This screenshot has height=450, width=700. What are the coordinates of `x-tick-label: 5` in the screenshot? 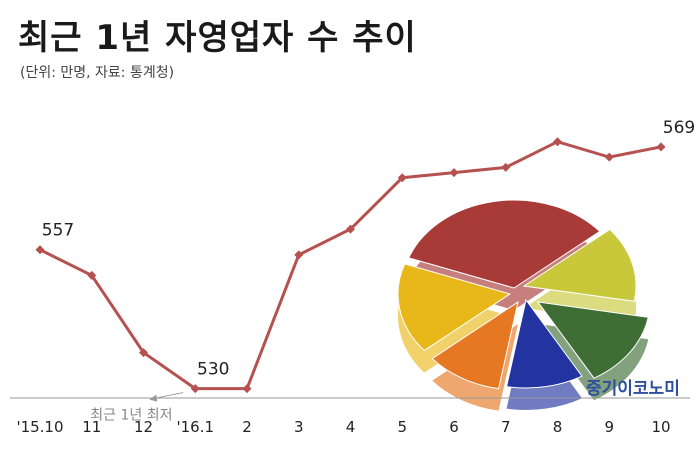 It's located at (402, 427).